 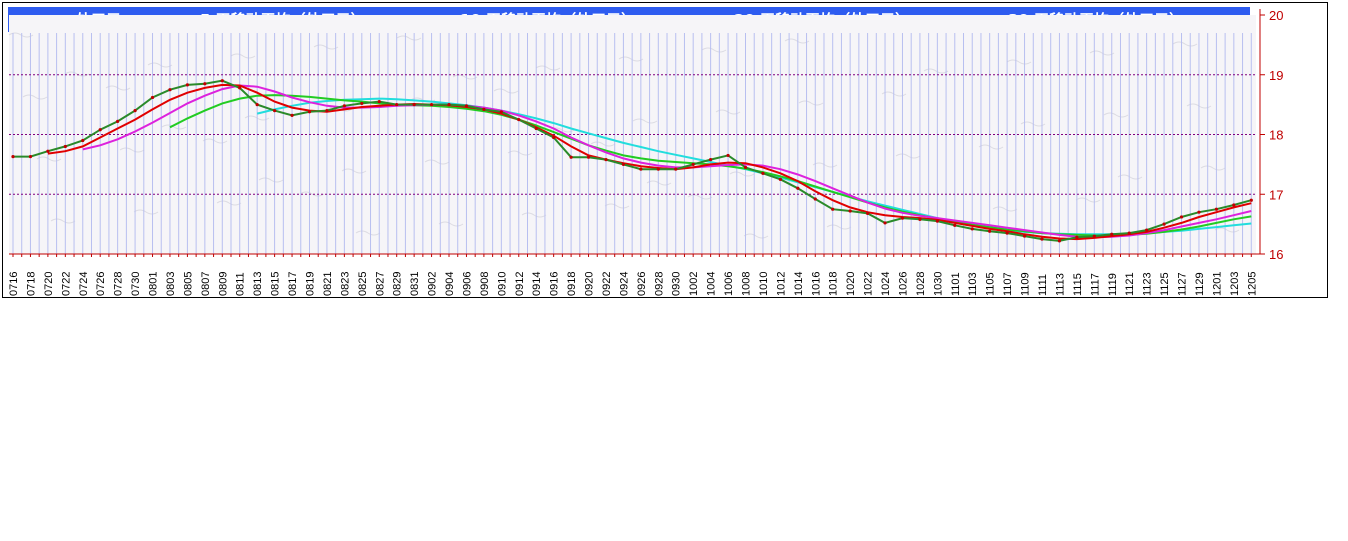 I want to click on x-tick-label: 1018, so click(x=834, y=284).